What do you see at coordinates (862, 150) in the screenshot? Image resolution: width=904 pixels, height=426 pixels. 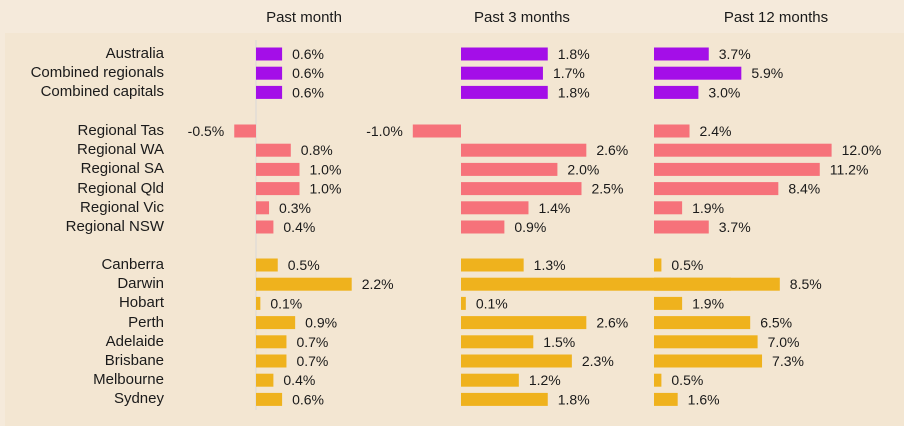 I see `value-label-regional-wa-p2: 12.0%` at bounding box center [862, 150].